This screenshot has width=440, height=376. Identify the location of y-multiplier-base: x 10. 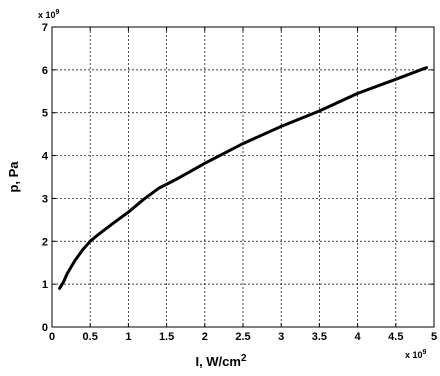
(47, 15).